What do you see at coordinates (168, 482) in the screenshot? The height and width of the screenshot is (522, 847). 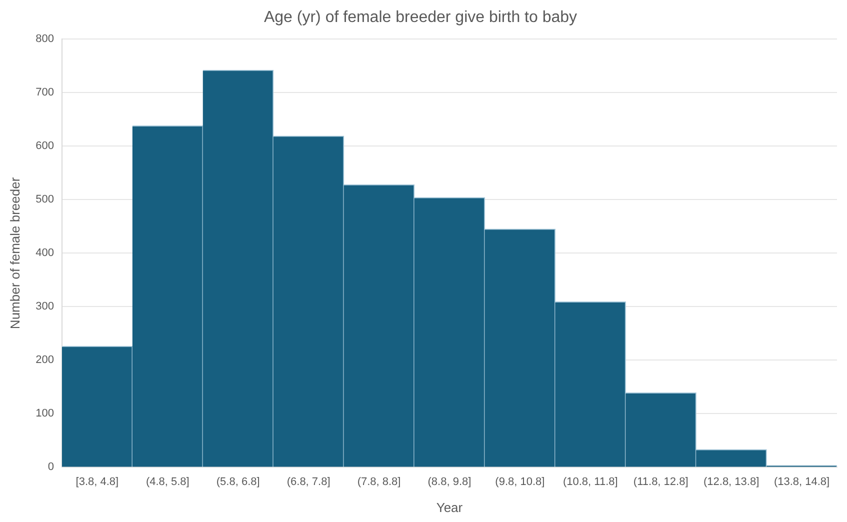 I see `x-tick-label: (4.8, 5.8]` at bounding box center [168, 482].